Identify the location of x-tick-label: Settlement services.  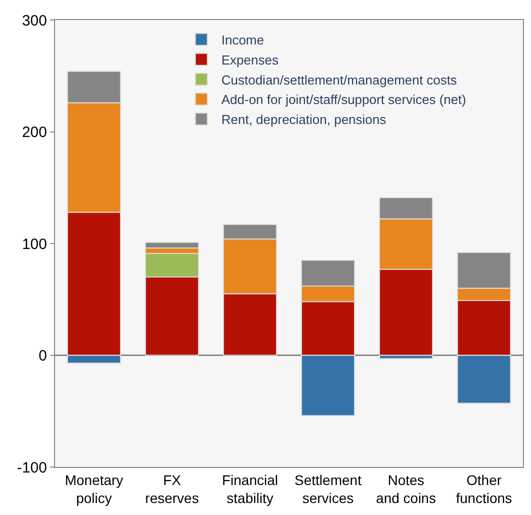
(328, 489).